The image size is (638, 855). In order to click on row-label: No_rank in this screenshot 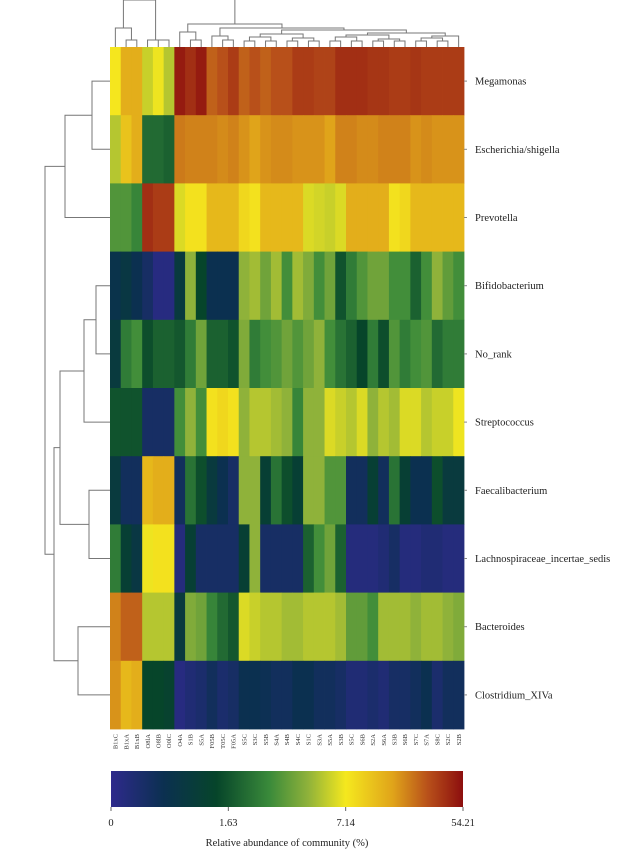, I will do `click(493, 354)`.